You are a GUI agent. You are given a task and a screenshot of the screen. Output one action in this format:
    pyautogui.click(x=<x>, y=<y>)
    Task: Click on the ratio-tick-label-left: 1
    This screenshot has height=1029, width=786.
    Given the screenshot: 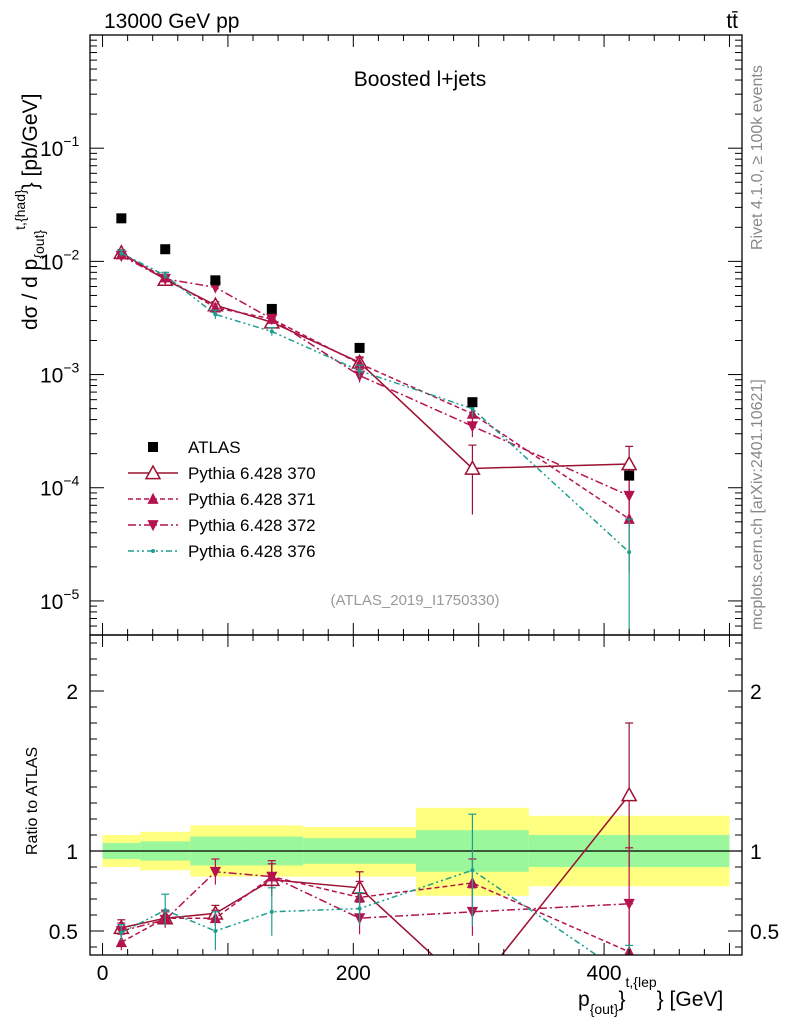 What is the action you would take?
    pyautogui.click(x=72, y=852)
    